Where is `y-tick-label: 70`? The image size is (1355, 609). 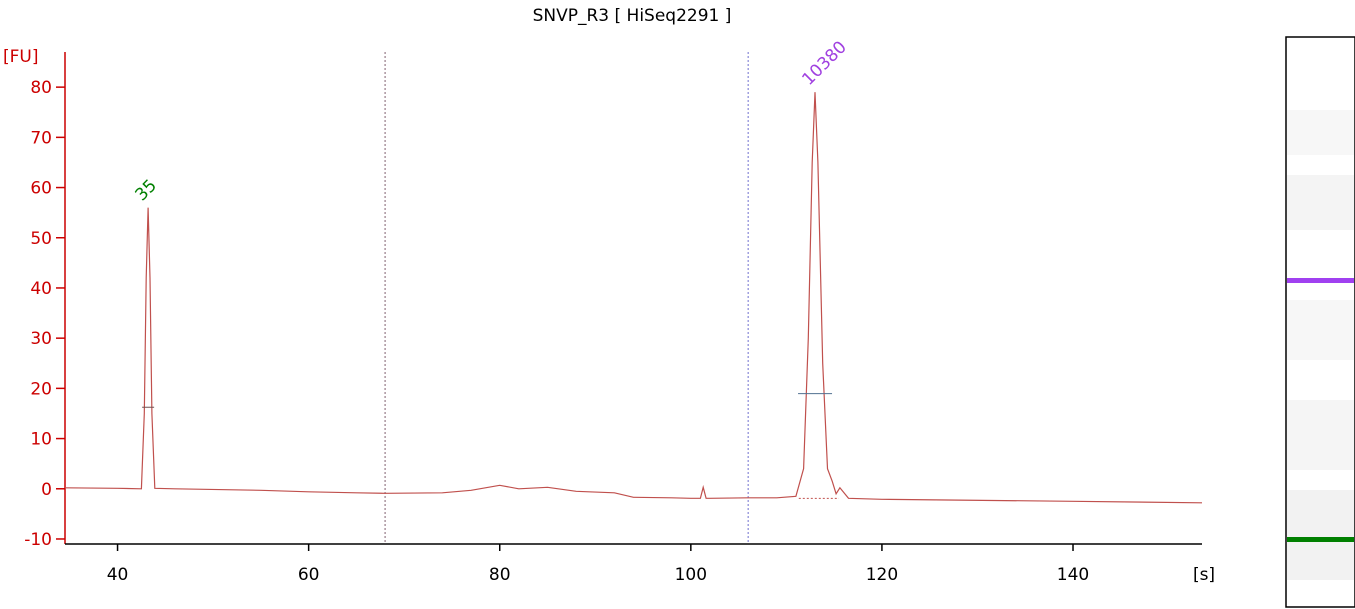 y-tick-label: 70 is located at coordinates (41, 138).